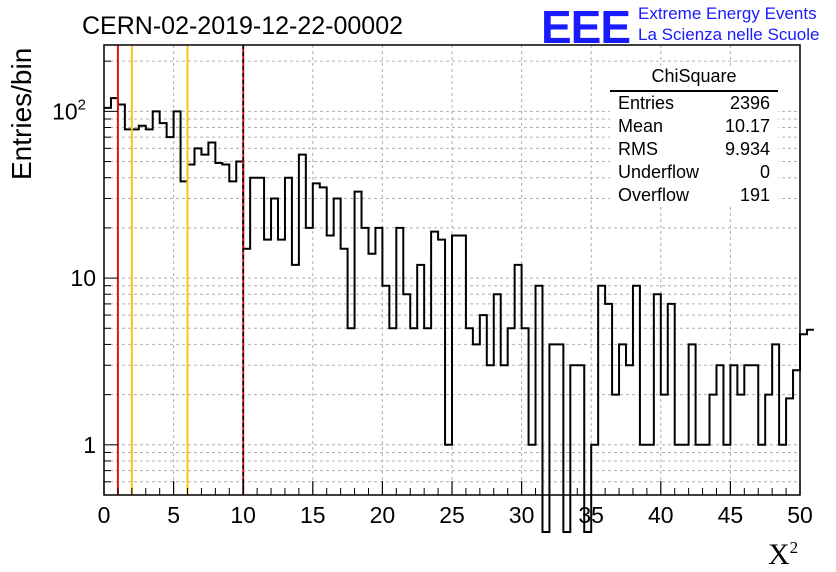 The width and height of the screenshot is (836, 572). Describe the element at coordinates (654, 195) in the screenshot. I see `stats-label: Overflow` at that location.